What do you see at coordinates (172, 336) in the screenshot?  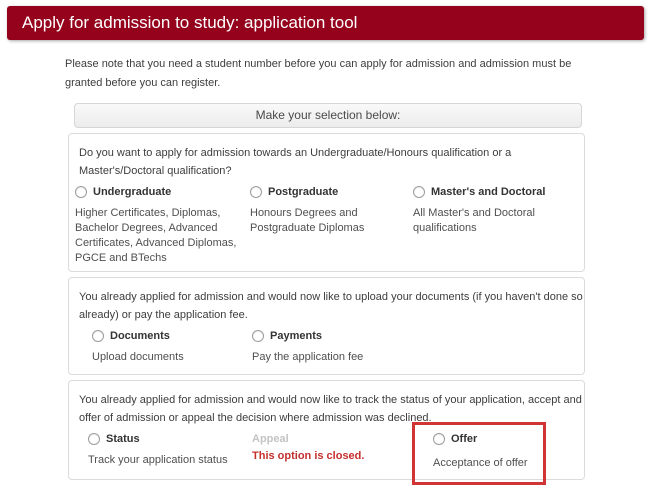 I see `documents-option-row: Documents` at bounding box center [172, 336].